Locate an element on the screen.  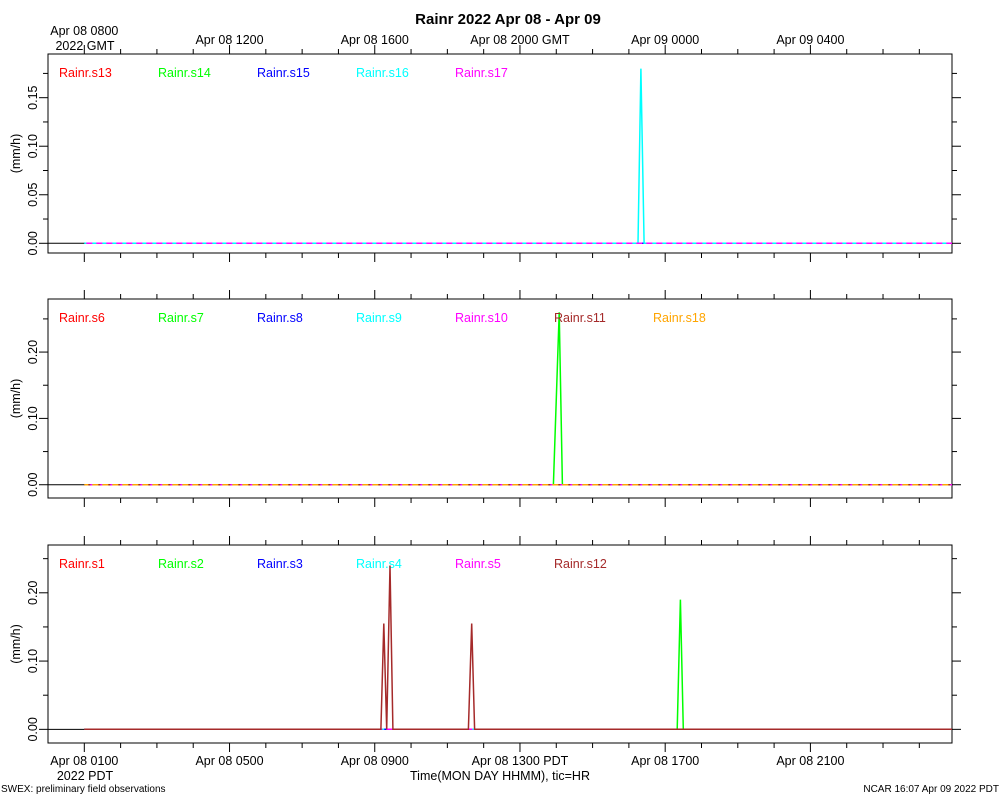
legend-entry-Rainr.s8: Rainr.s8 is located at coordinates (280, 318).